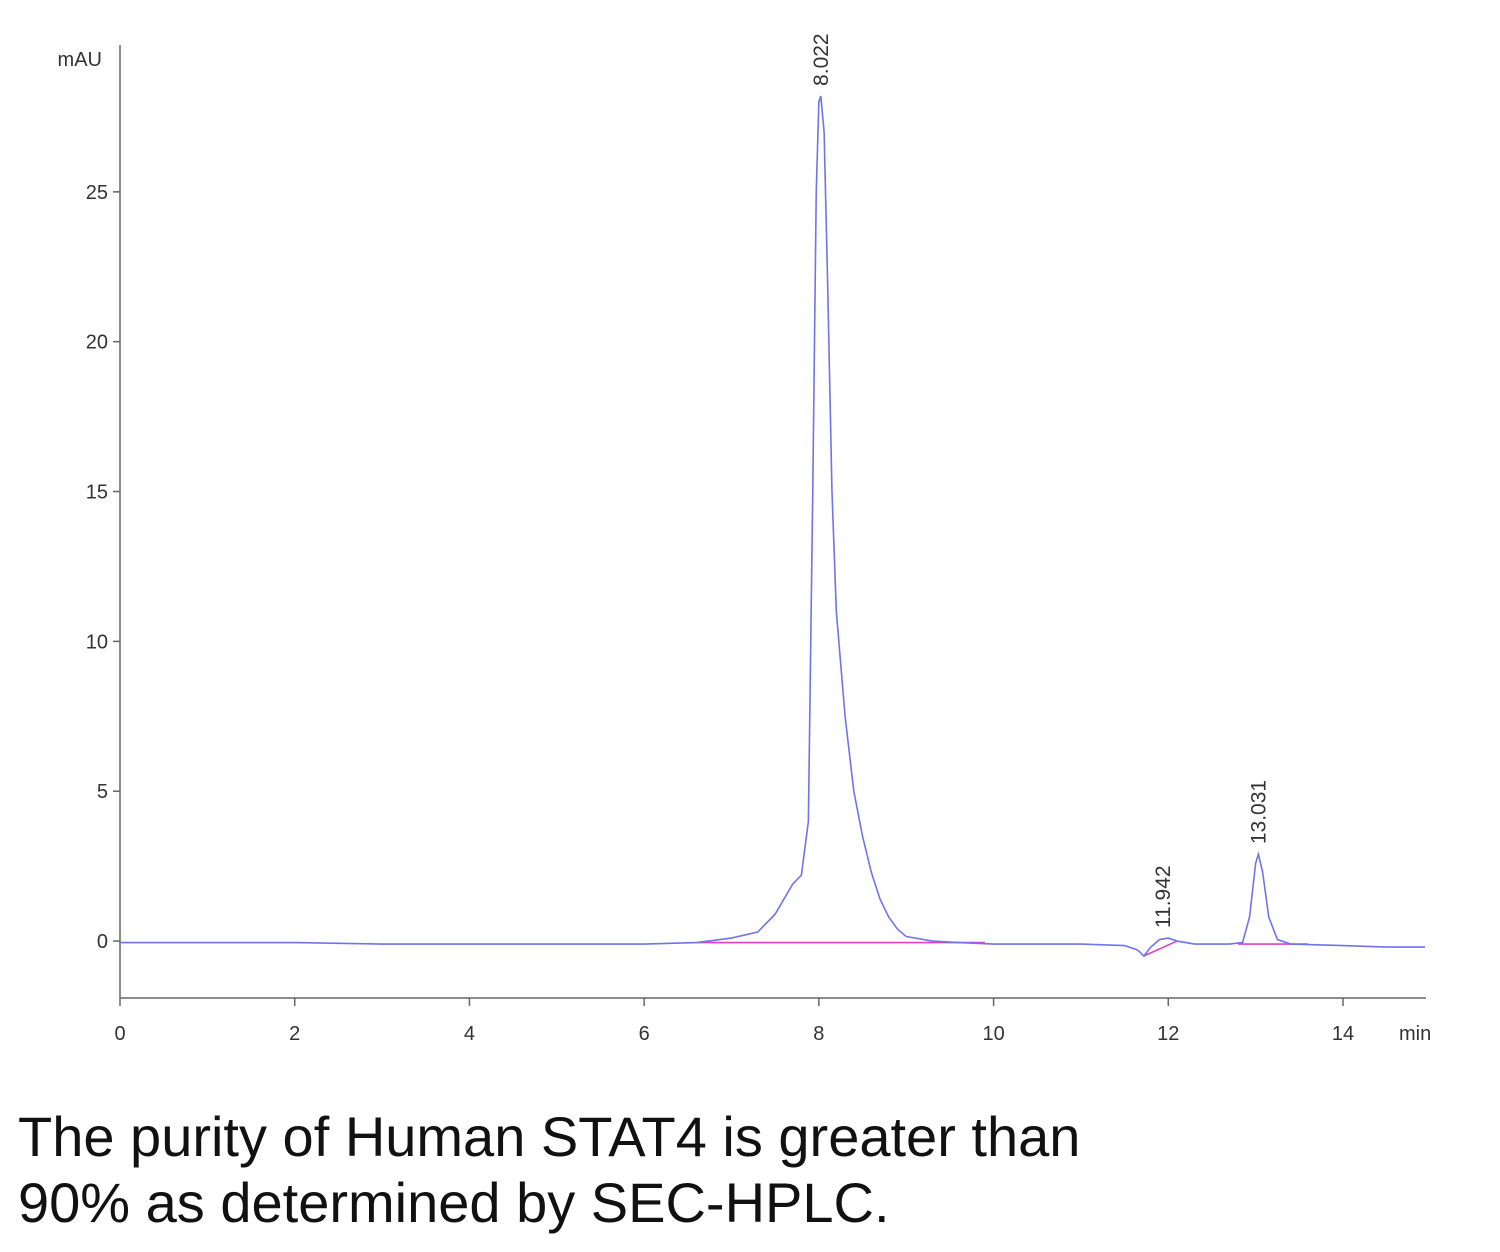 This screenshot has height=1252, width=1500. What do you see at coordinates (294, 1034) in the screenshot?
I see `x-tick-label: 2` at bounding box center [294, 1034].